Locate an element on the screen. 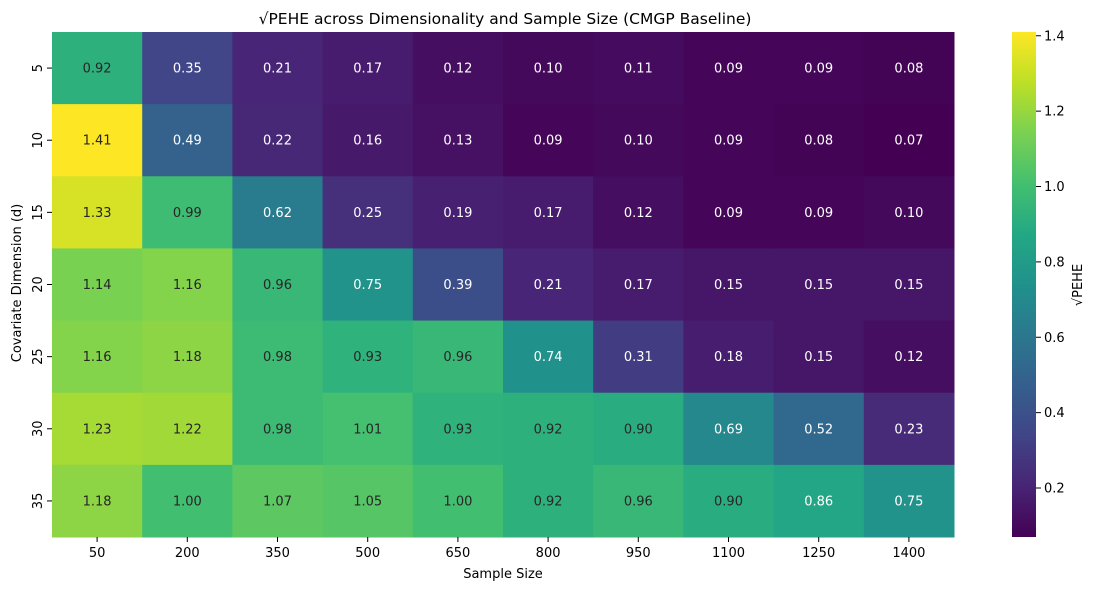 The image size is (1097, 590). cell-value-label: 0.35 is located at coordinates (187, 69).